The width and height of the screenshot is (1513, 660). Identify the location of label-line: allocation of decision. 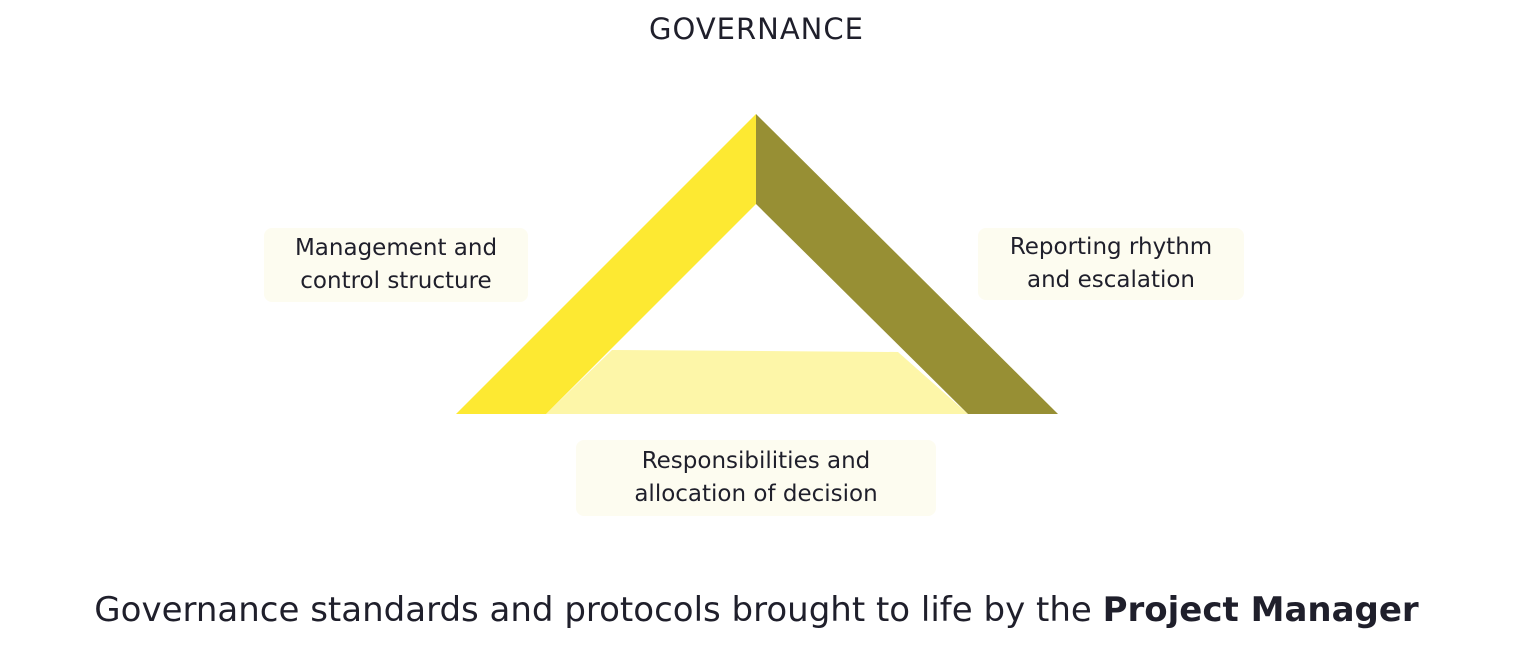
(756, 494).